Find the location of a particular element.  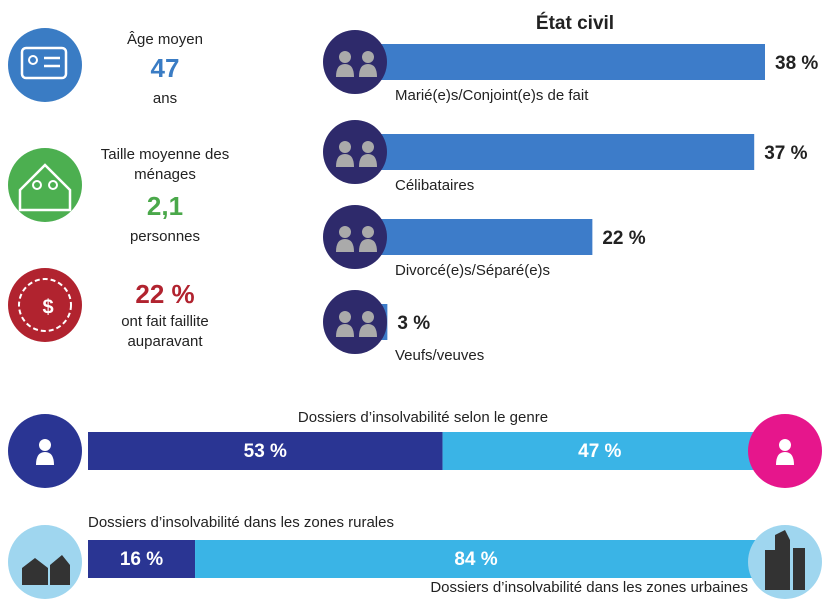

value-label: 84 % is located at coordinates (475, 559).